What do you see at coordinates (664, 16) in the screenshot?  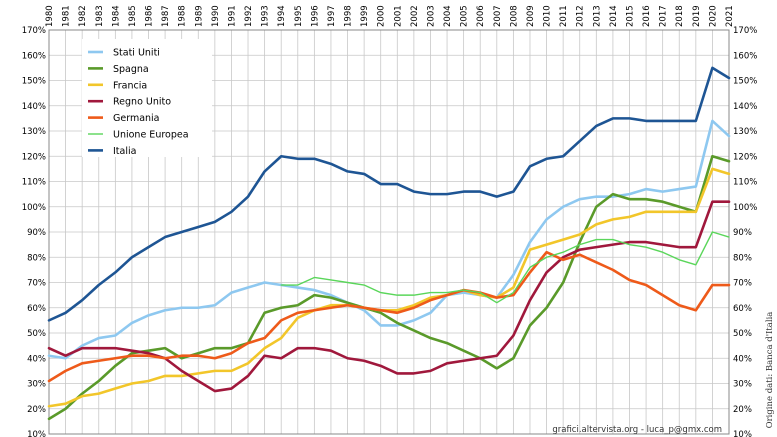 I see `x-tick-label: 2017` at bounding box center [664, 16].